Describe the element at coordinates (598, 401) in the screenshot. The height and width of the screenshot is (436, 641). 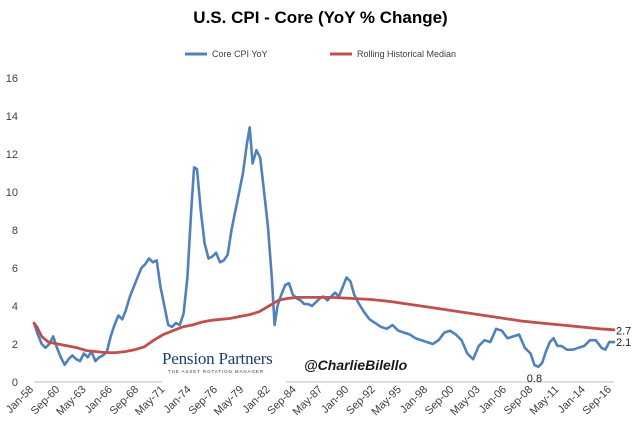
I see `x-tick-label: Sep-16` at that location.